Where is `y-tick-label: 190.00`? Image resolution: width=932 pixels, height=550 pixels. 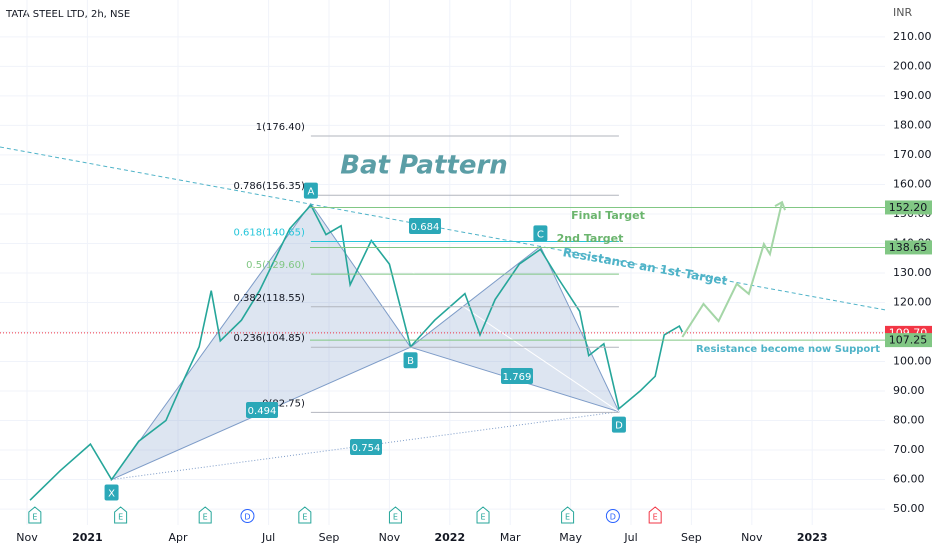
y-tick-label: 190.00 is located at coordinates (912, 95).